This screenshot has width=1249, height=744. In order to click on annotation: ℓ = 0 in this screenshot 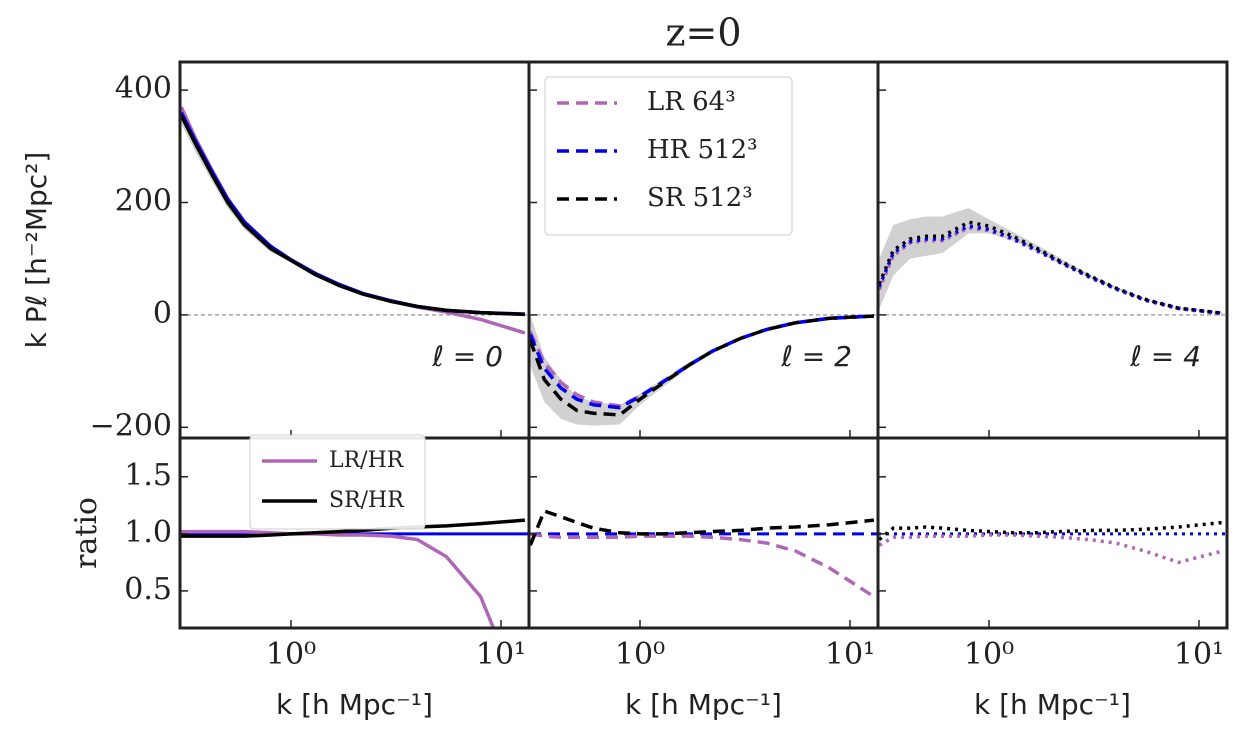, I will do `click(467, 356)`.